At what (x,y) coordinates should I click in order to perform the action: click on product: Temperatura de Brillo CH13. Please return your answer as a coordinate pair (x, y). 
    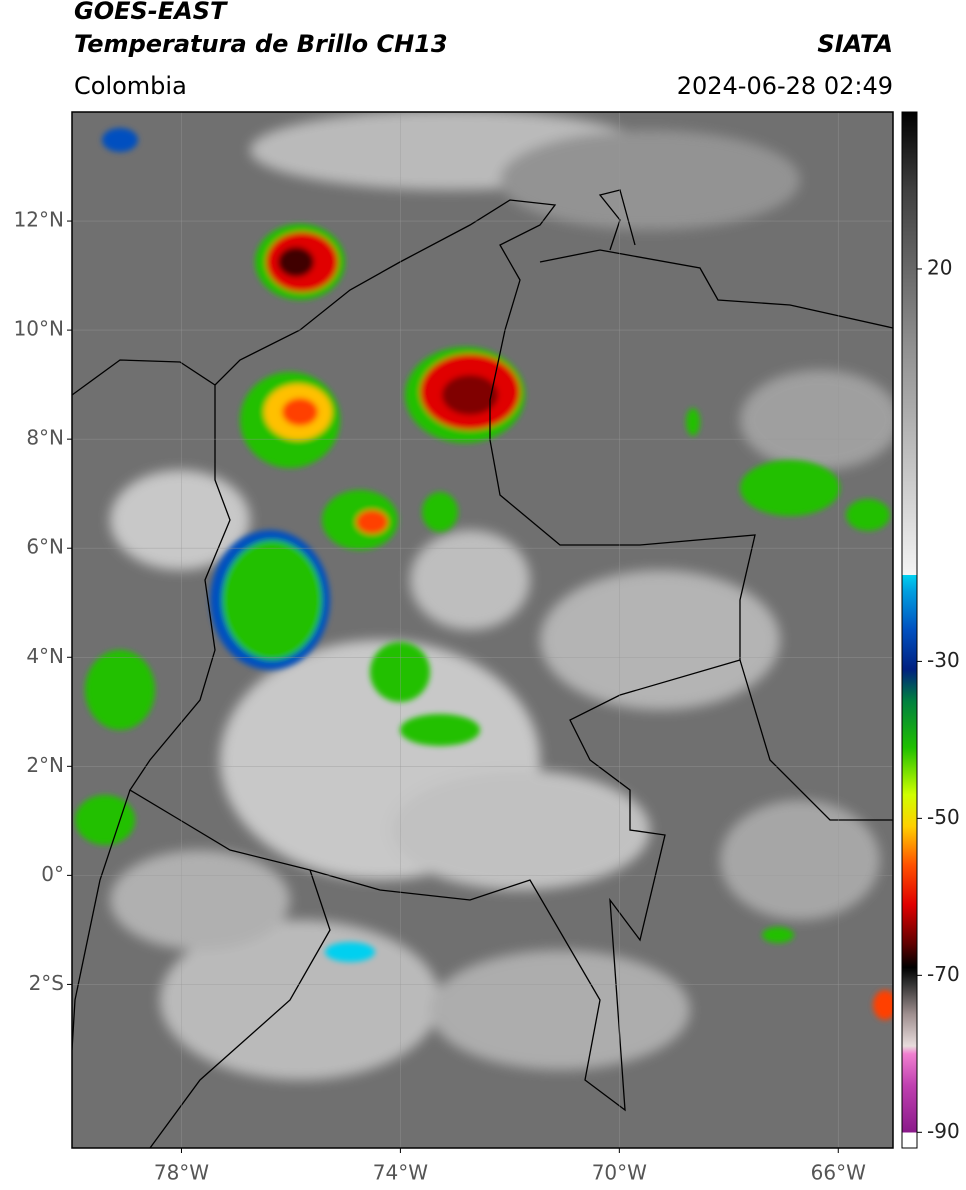
    Looking at the image, I should click on (261, 44).